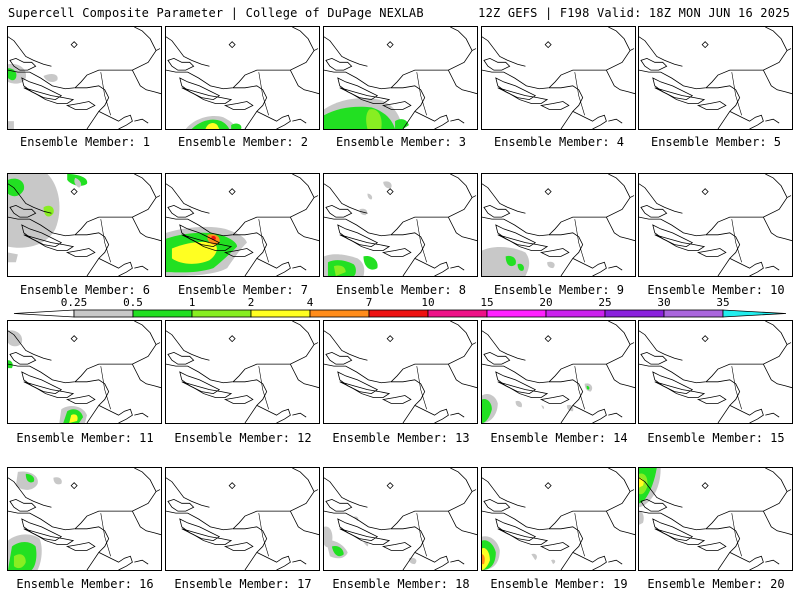 The height and width of the screenshot is (600, 800). What do you see at coordinates (559, 290) in the screenshot?
I see `ensemble-member-label: Ensemble Member: 9` at bounding box center [559, 290].